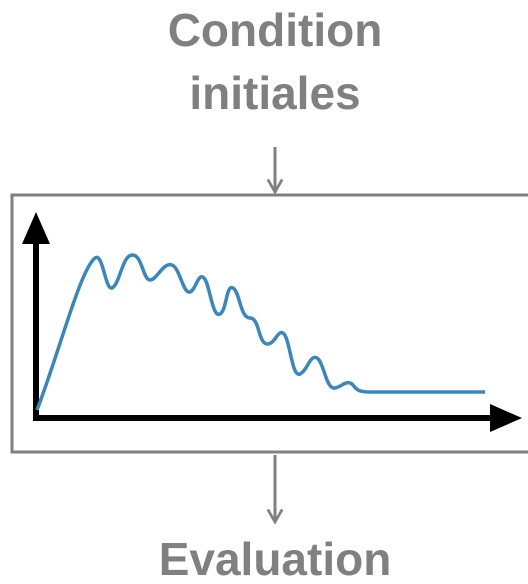  Describe the element at coordinates (275, 558) in the screenshot. I see `output-label: Evaluation` at that location.